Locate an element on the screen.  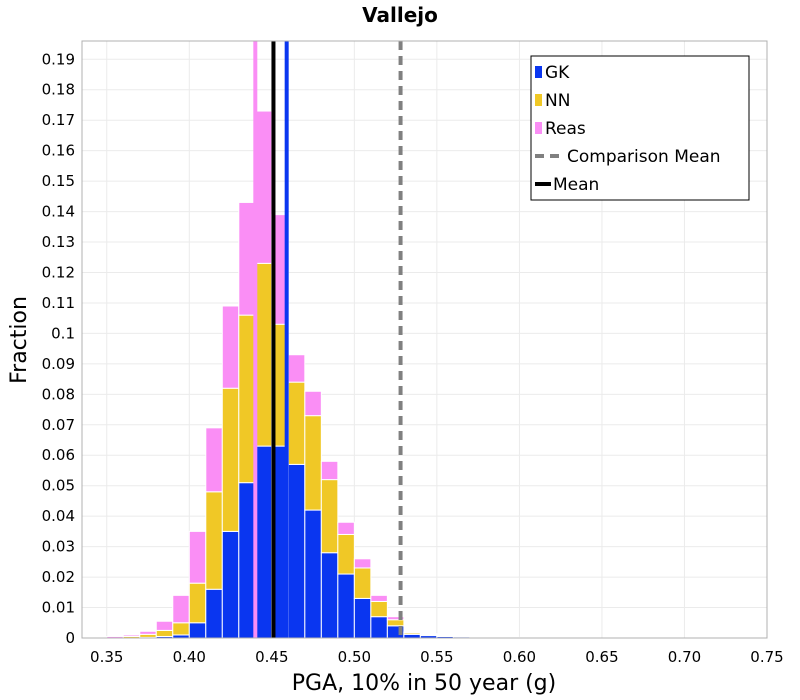
x-tick-label: 0.45 is located at coordinates (271, 657).